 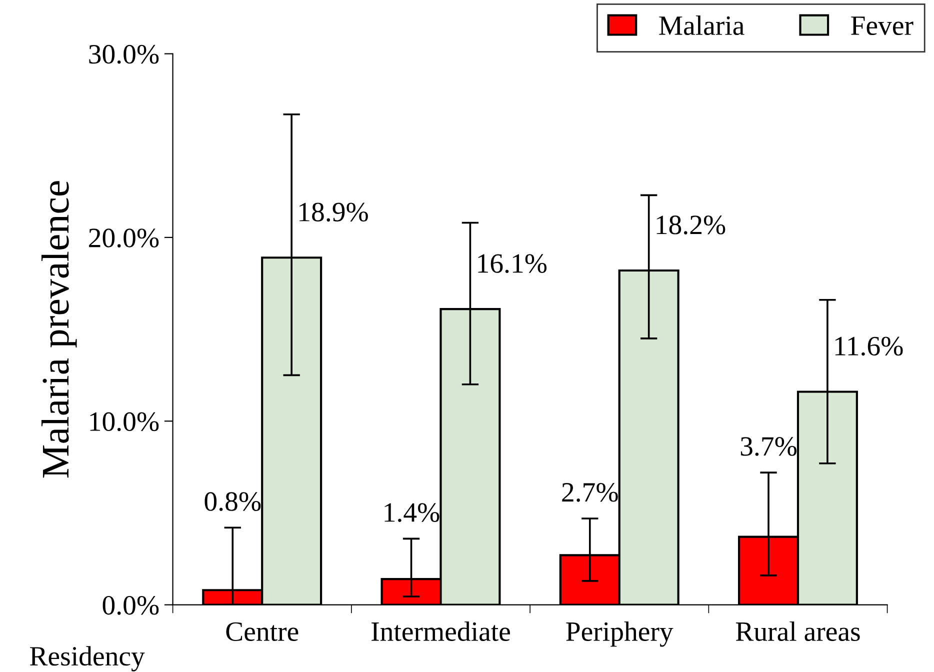 I want to click on x-tick-label: Intermediate, so click(x=441, y=631).